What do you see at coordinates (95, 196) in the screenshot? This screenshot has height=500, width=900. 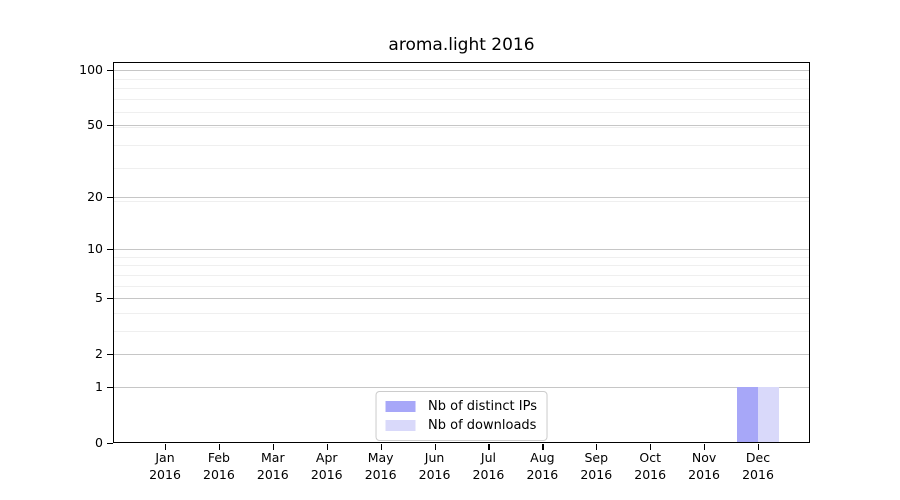 I see `y-tick-label: 20` at bounding box center [95, 196].